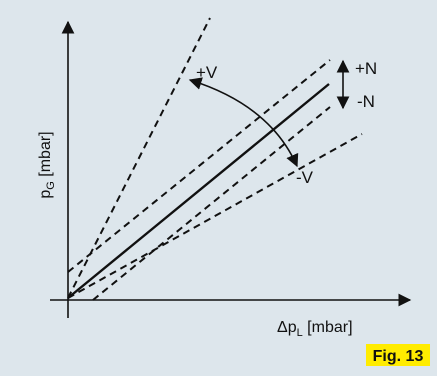 This screenshot has width=437, height=376. Describe the element at coordinates (366, 68) in the screenshot. I see `label-plus-n: +N` at that location.